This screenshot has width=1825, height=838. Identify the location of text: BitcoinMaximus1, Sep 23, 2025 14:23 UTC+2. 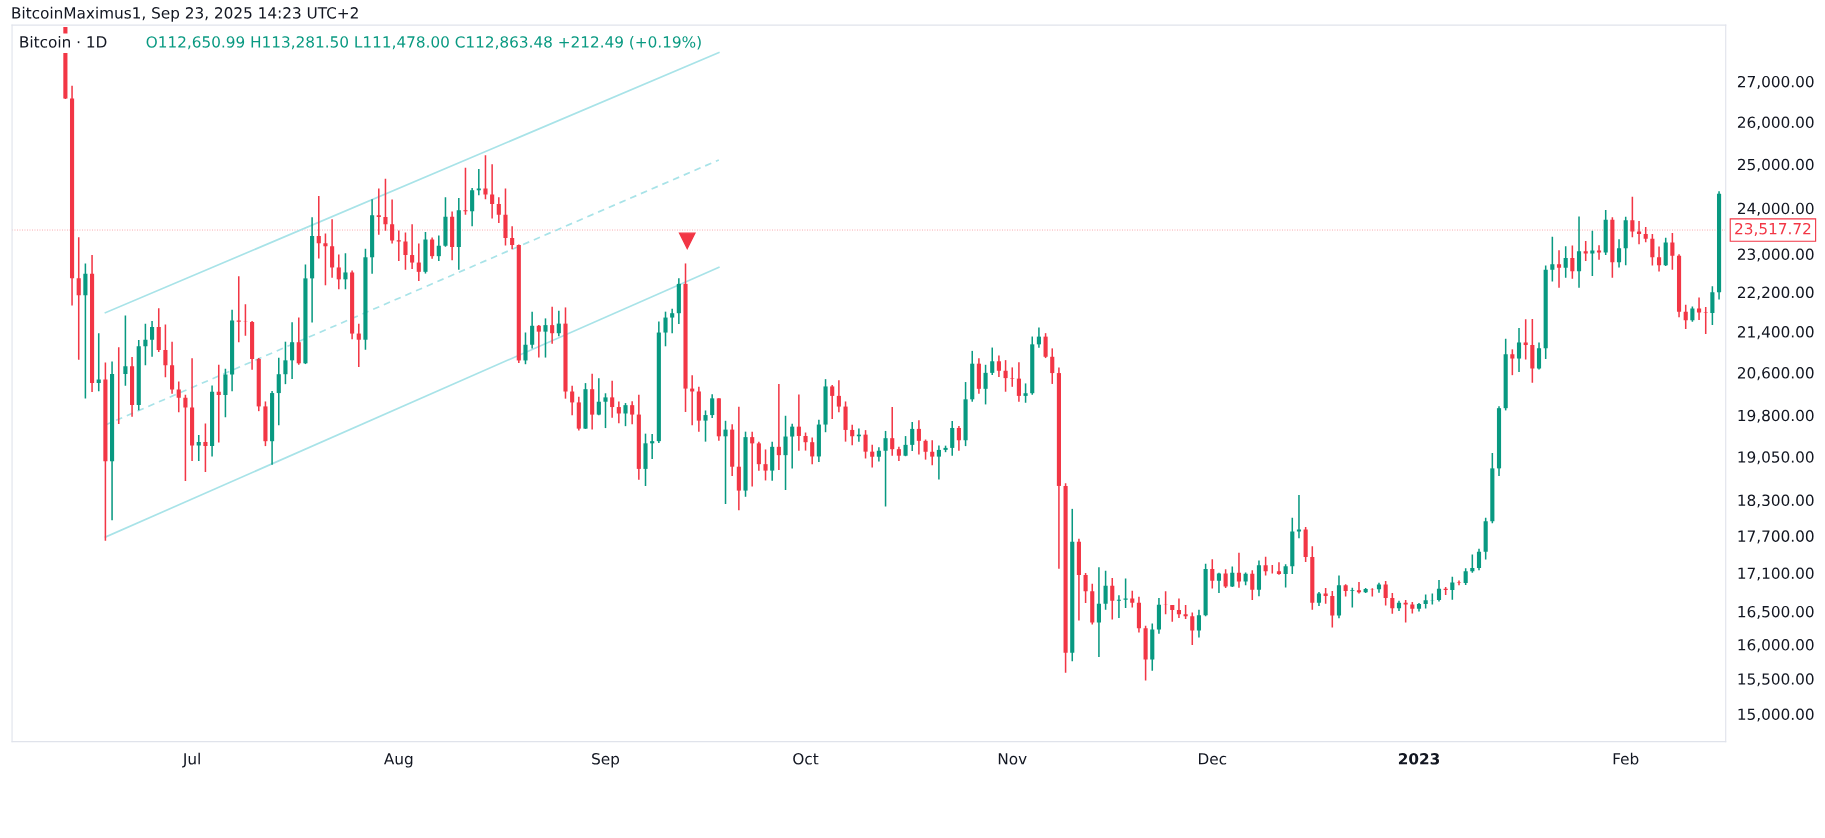
(185, 14).